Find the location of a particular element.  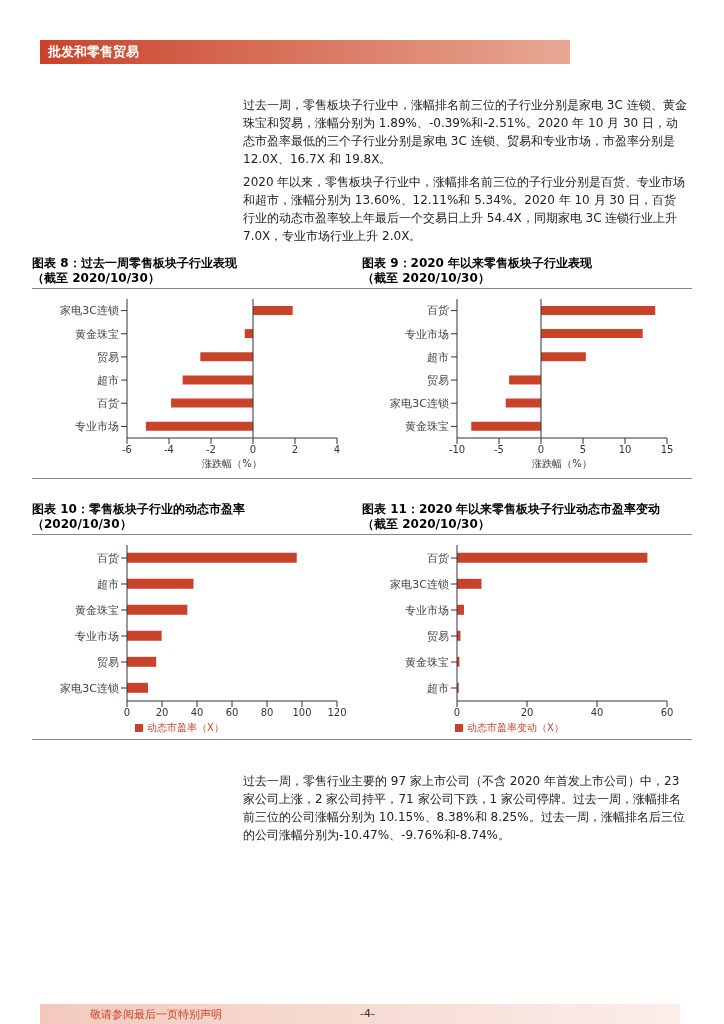

chart-title: 图表 10：零售板块子行业的动态市盈率 is located at coordinates (139, 509).